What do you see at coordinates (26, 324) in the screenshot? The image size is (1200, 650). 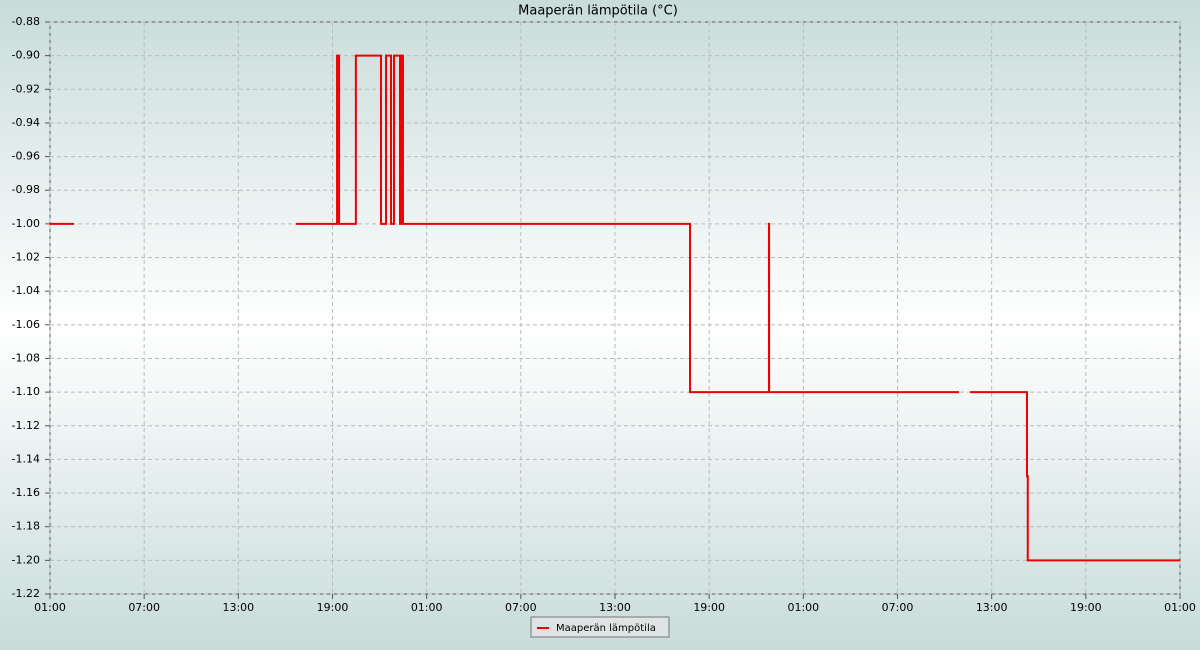 I see `y-tick-label: -1.06` at bounding box center [26, 324].